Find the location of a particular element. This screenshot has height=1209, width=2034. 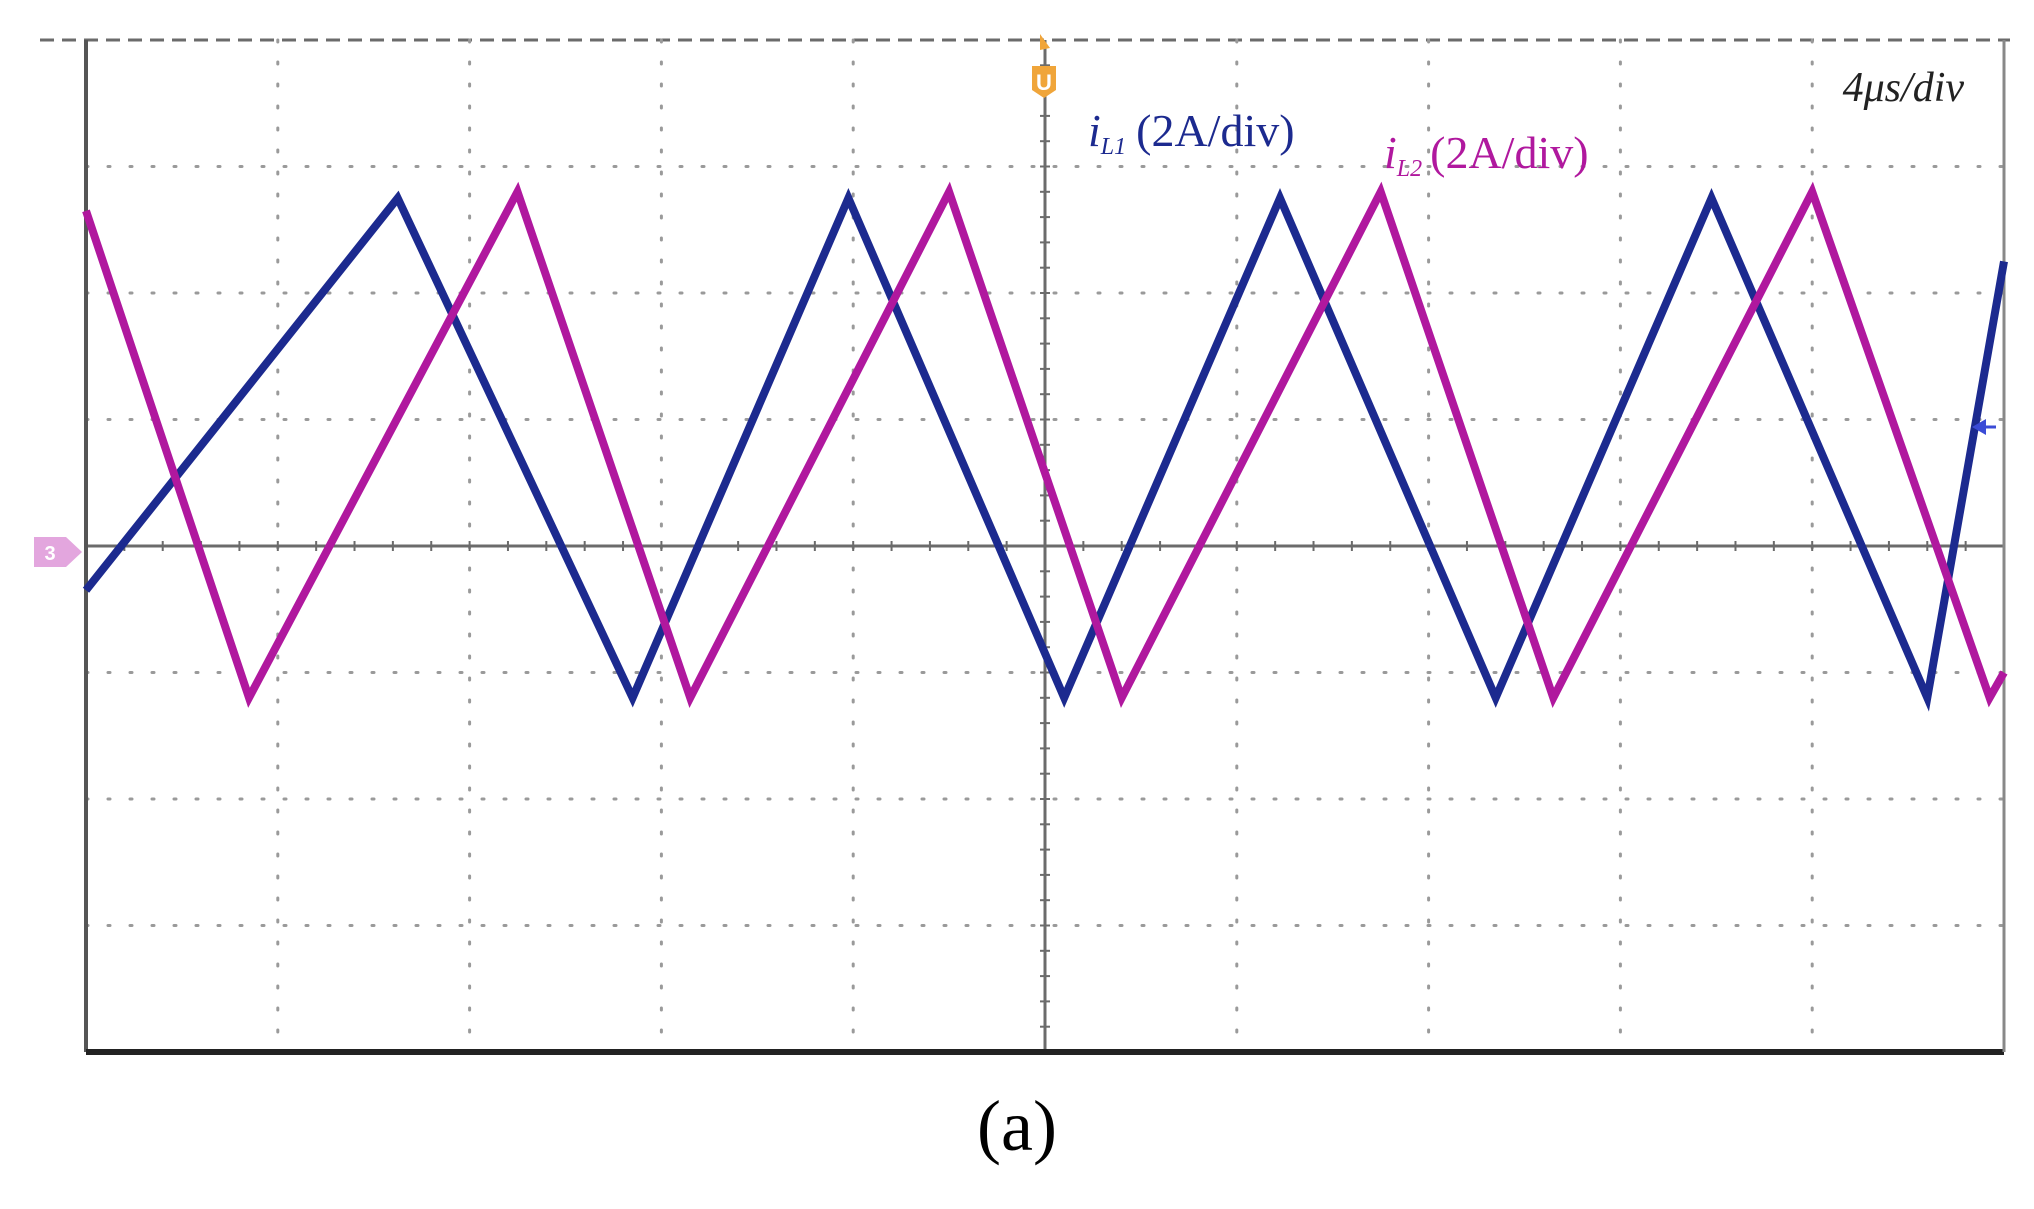

trigger-position-marker-icon: U is located at coordinates (1044, 66).